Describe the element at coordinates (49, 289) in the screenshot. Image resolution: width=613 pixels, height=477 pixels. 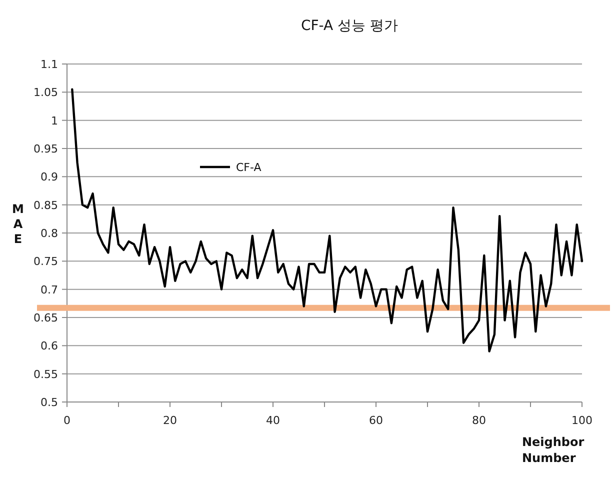
I see `y-tick-label: 0.7` at that location.